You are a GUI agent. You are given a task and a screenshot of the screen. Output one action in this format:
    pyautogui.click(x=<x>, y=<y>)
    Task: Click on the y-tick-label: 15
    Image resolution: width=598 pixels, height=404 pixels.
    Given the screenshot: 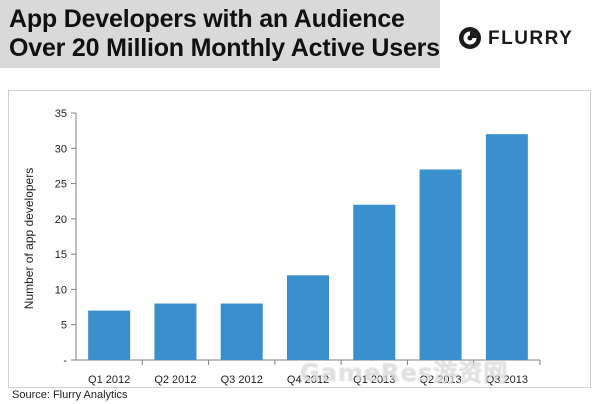 What is the action you would take?
    pyautogui.click(x=61, y=255)
    